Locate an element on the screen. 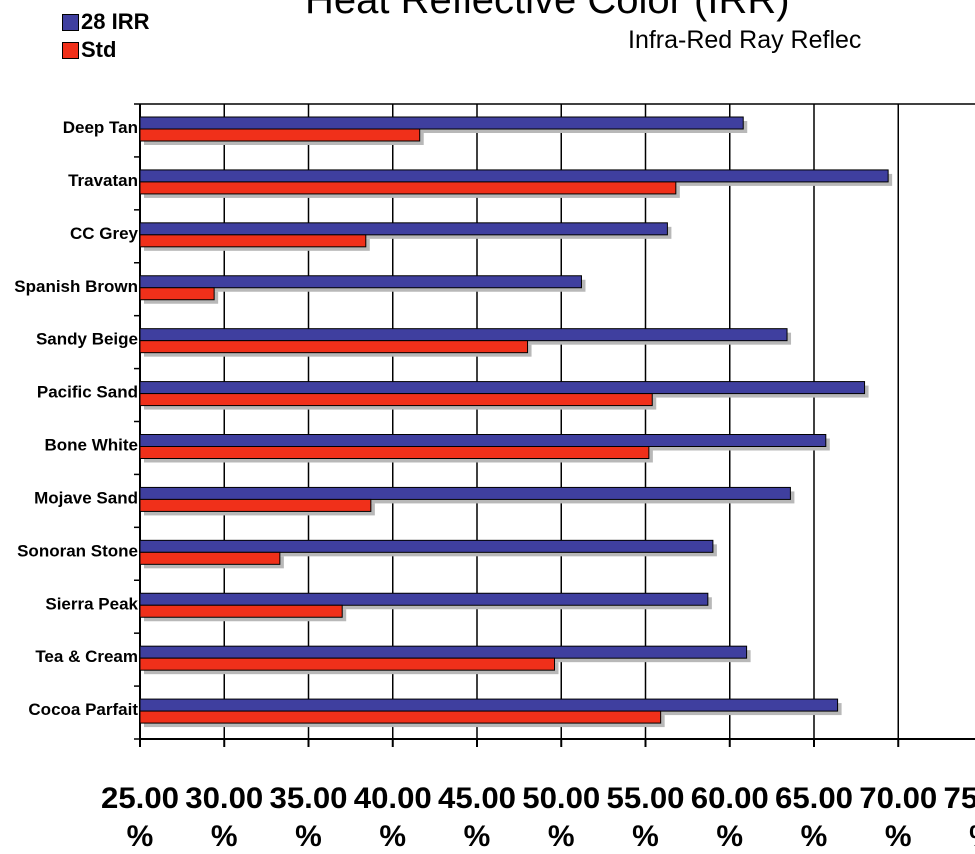 This screenshot has width=975, height=854. y-category-label: CC Grey is located at coordinates (104, 233).